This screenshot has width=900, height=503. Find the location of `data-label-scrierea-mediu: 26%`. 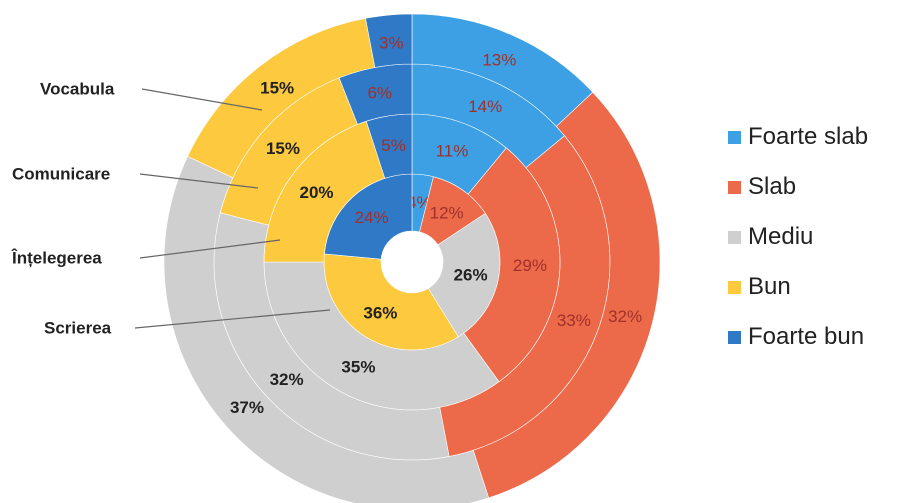

data-label-scrierea-mediu: 26% is located at coordinates (471, 274).